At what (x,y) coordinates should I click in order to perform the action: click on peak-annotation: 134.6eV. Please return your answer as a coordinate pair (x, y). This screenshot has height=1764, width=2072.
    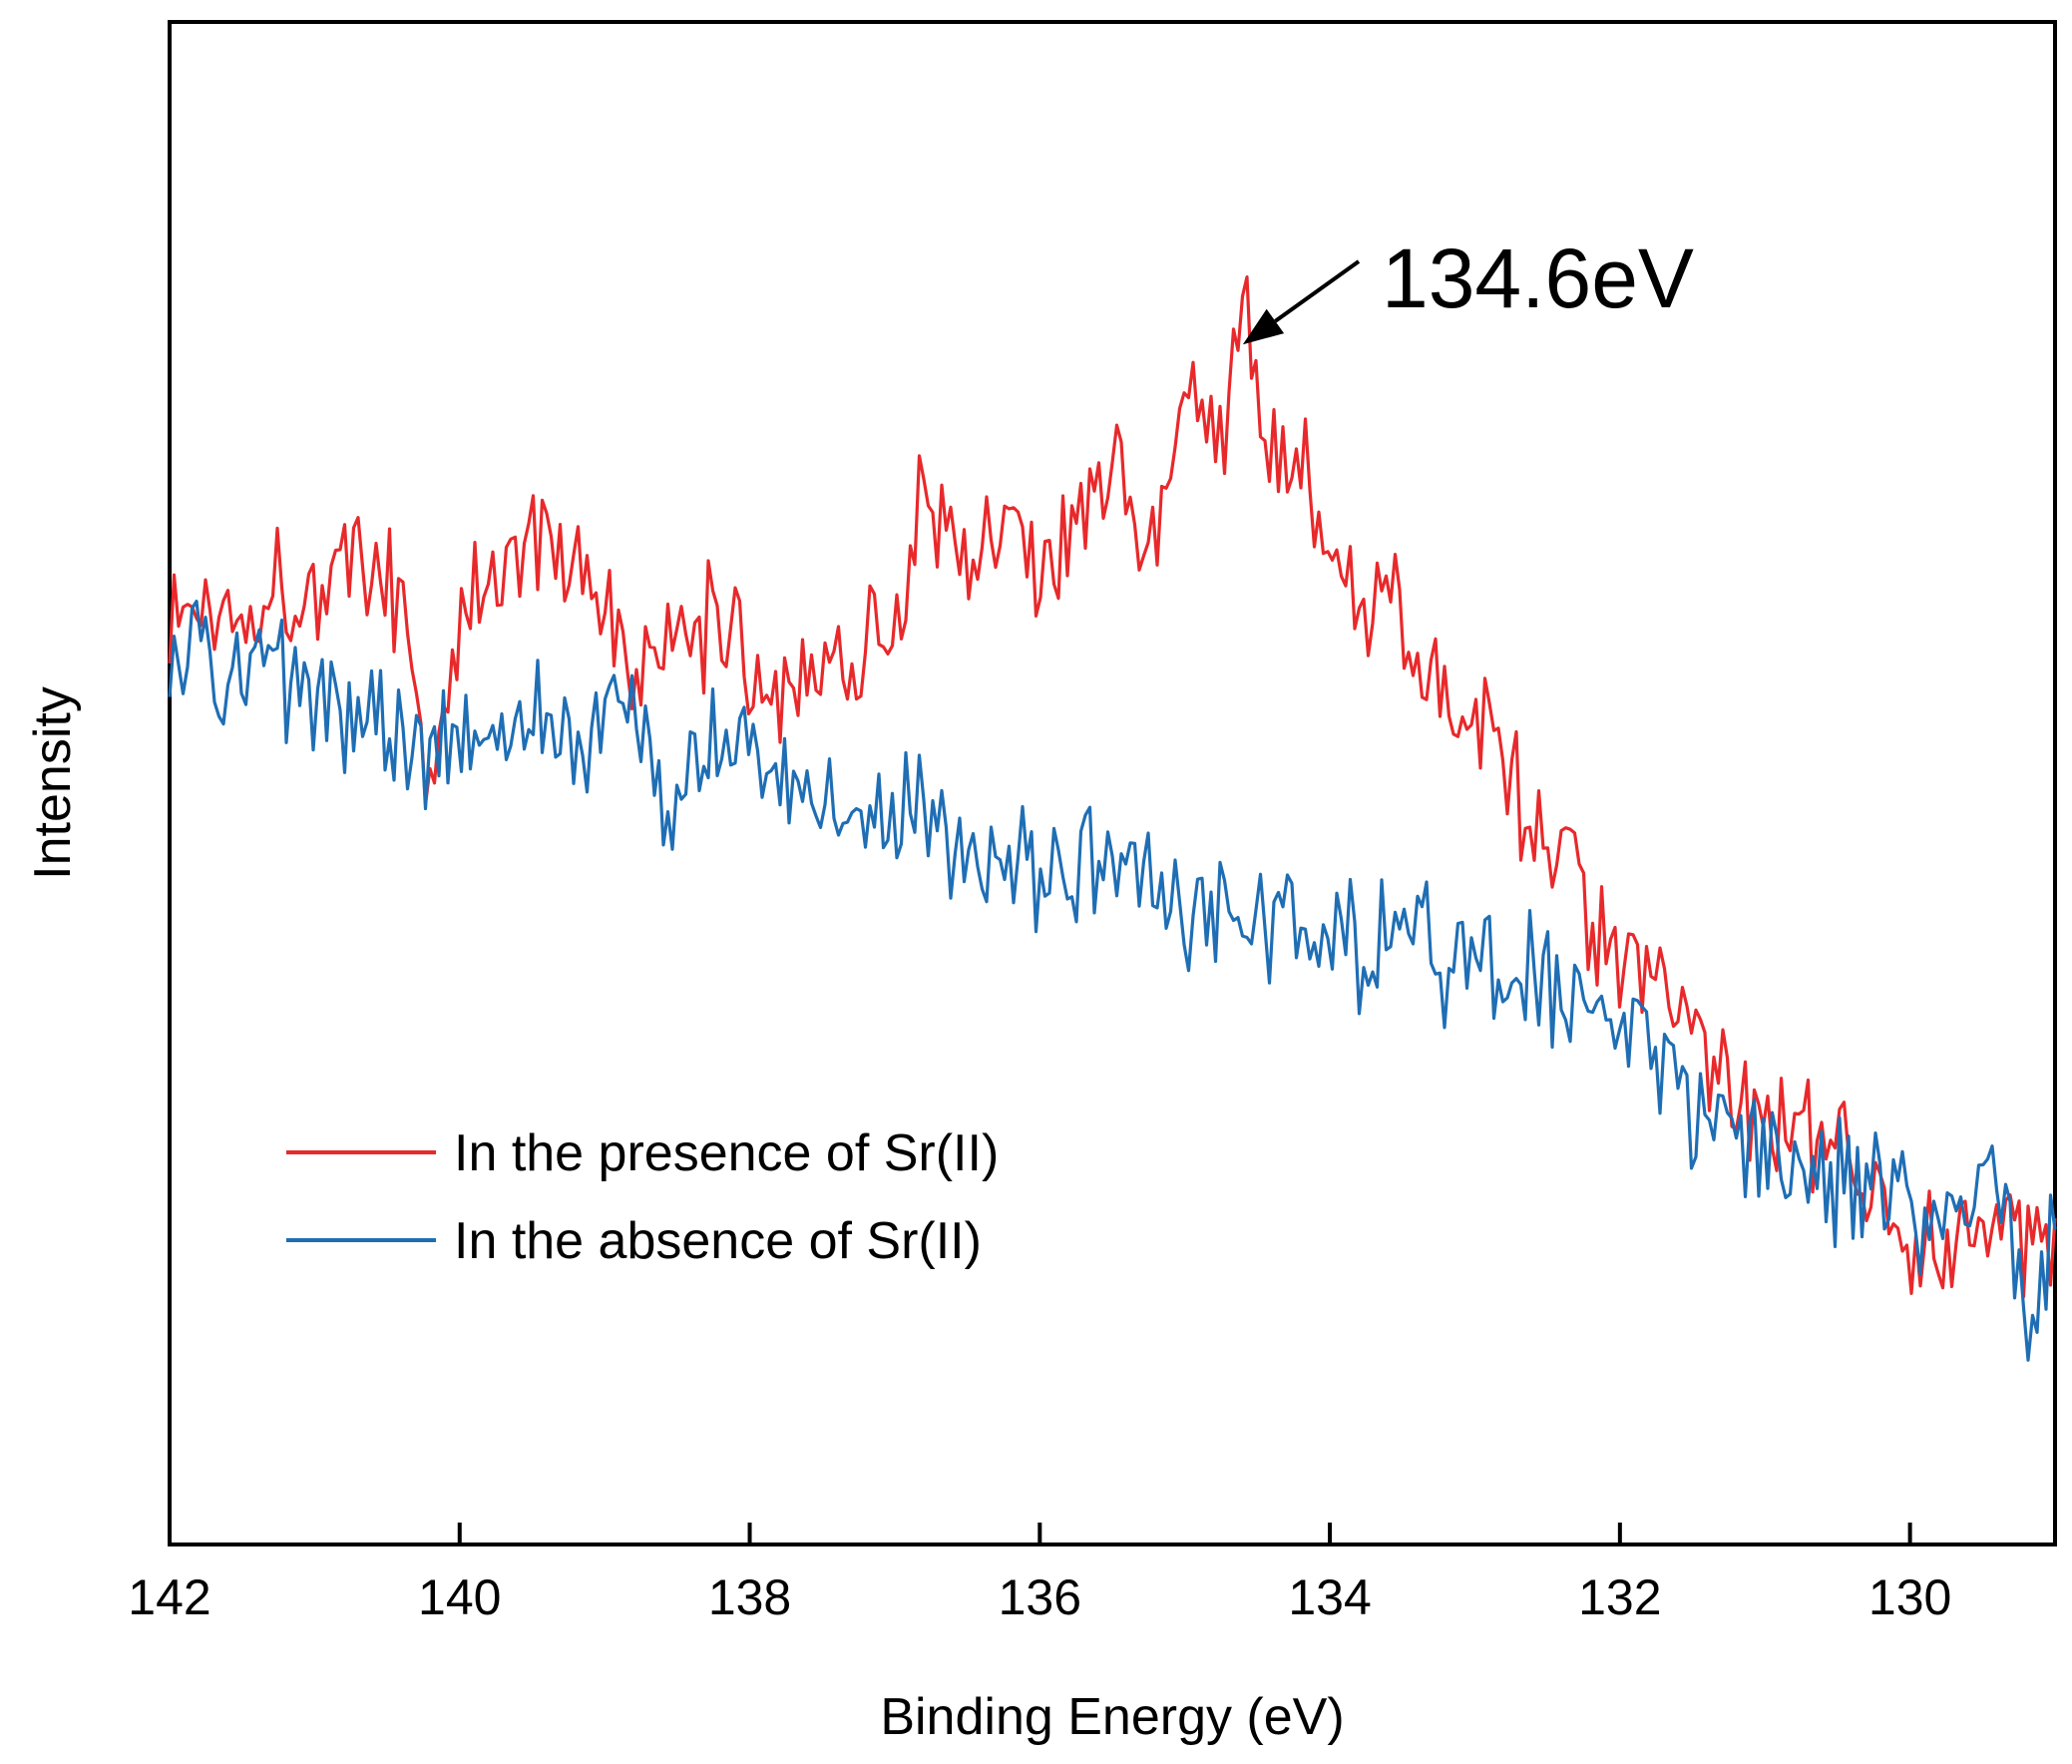
    Looking at the image, I should click on (1468, 288).